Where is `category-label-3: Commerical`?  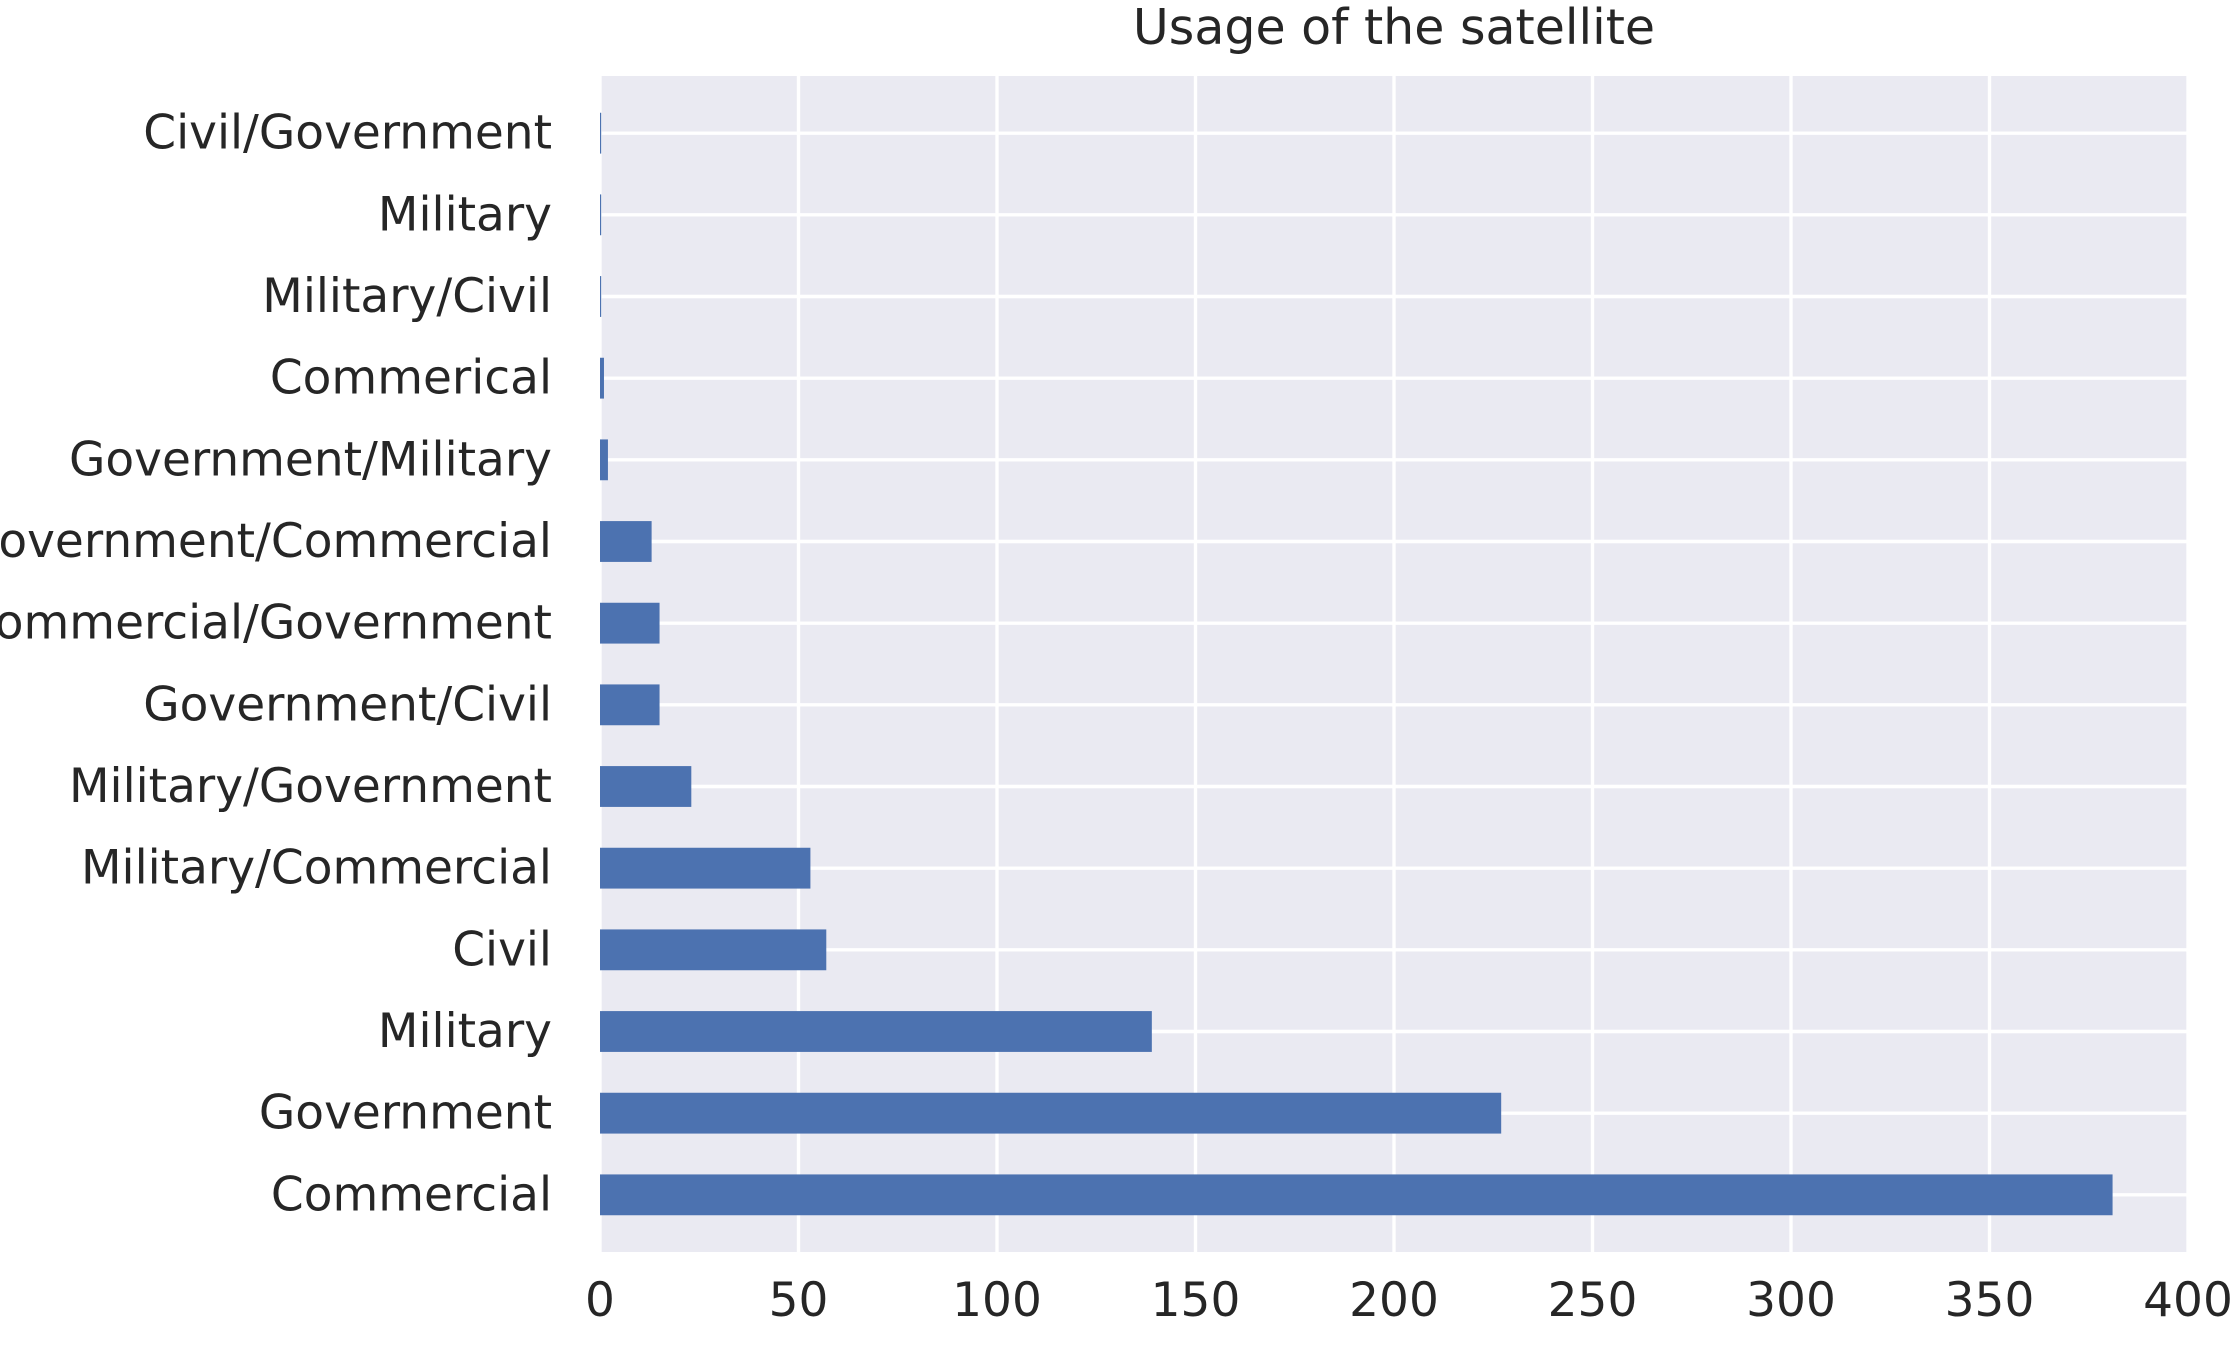
category-label-3: Commerical is located at coordinates (411, 378).